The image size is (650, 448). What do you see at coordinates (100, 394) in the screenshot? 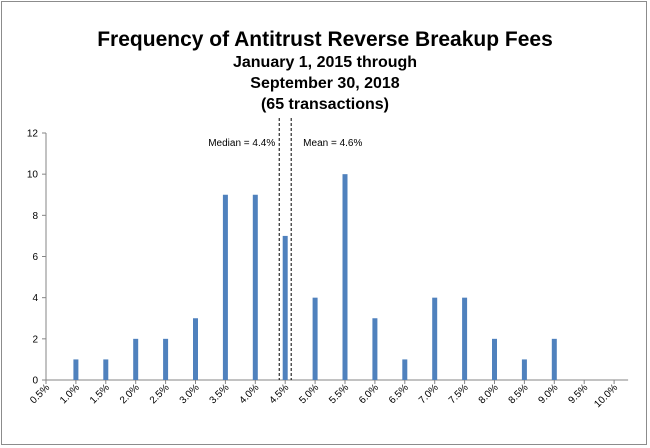
I see `x-tick-label: 1.5%` at bounding box center [100, 394].